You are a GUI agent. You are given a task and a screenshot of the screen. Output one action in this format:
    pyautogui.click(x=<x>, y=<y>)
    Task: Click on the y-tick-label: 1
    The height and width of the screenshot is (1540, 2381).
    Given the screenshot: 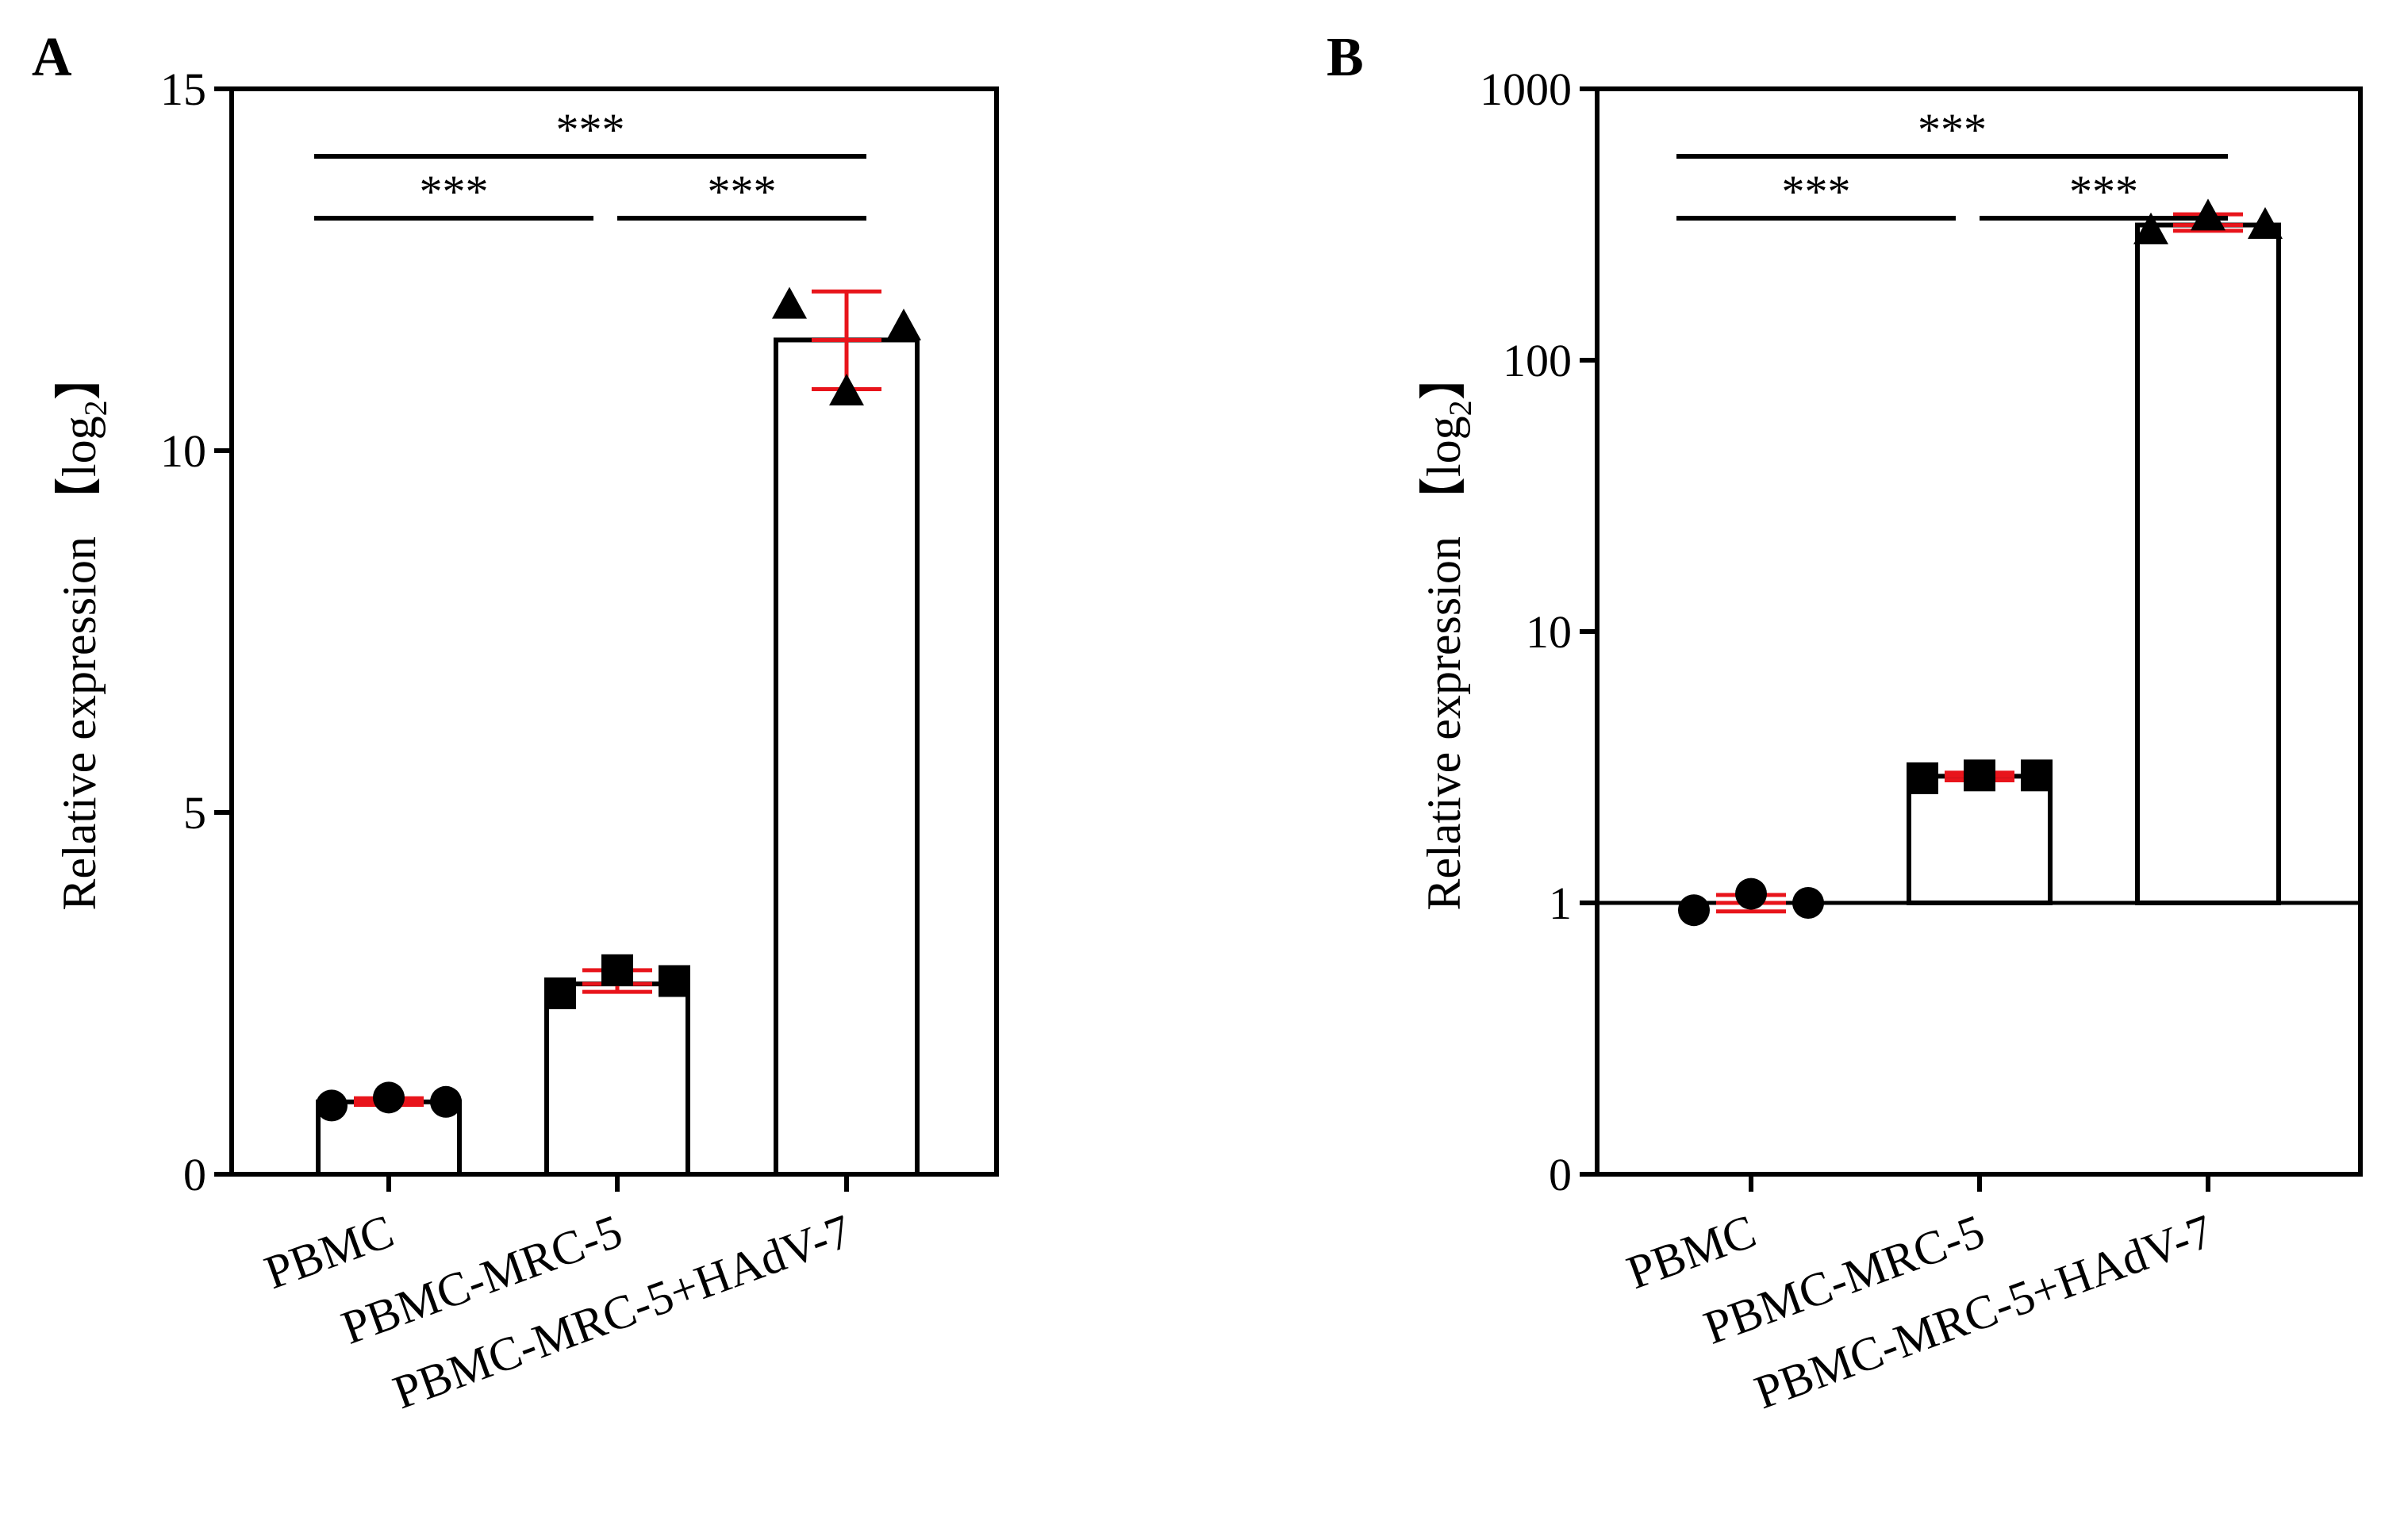 What is the action you would take?
    pyautogui.click(x=1560, y=903)
    